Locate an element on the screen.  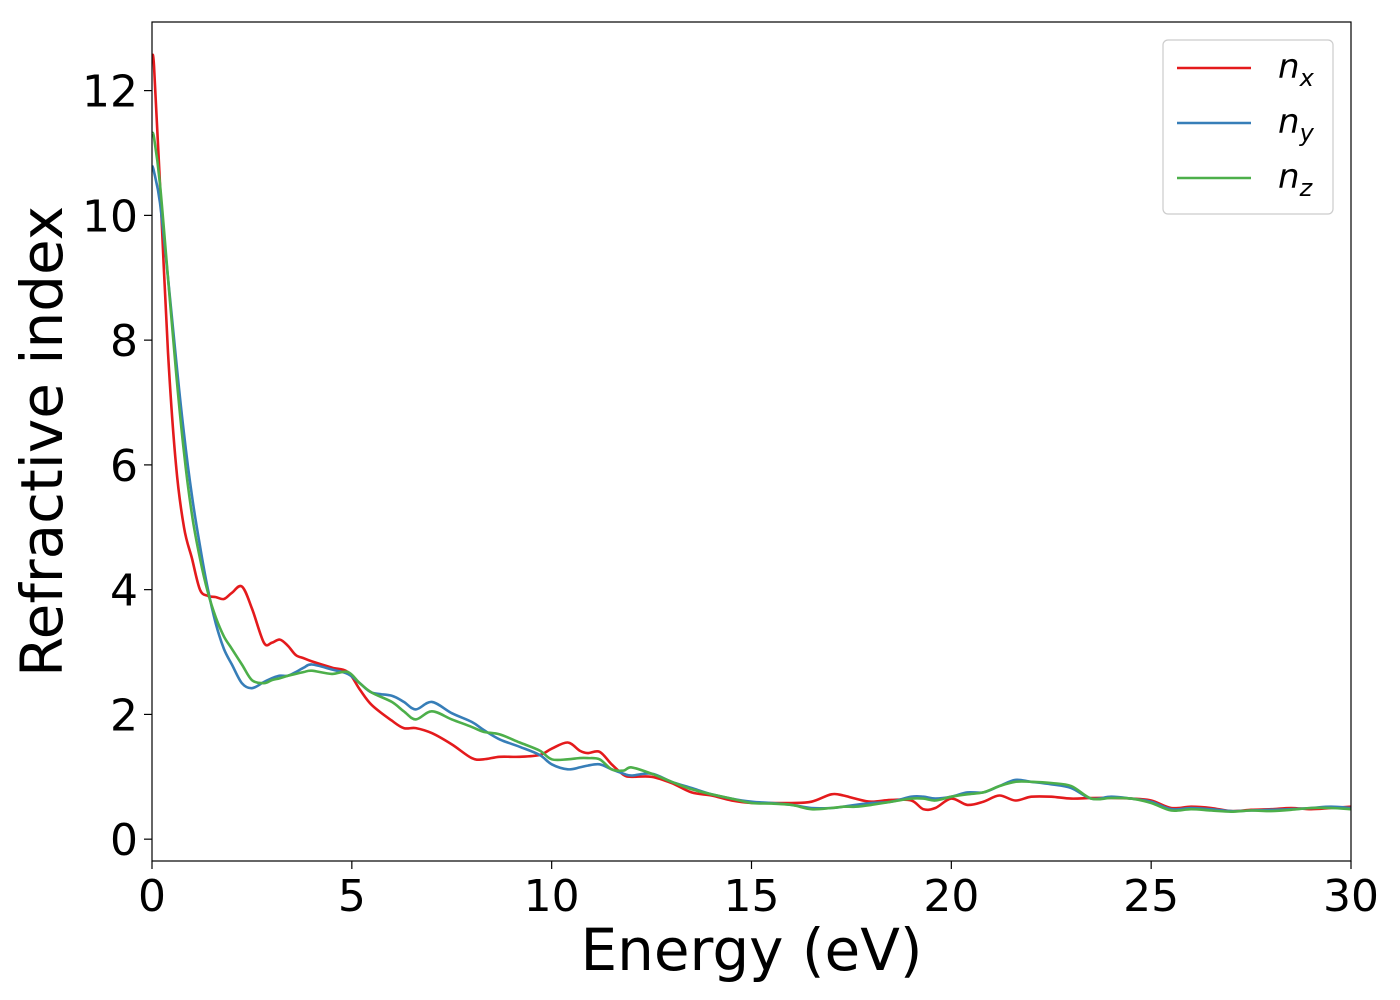
y-tick-label: 4 is located at coordinates (124, 591).